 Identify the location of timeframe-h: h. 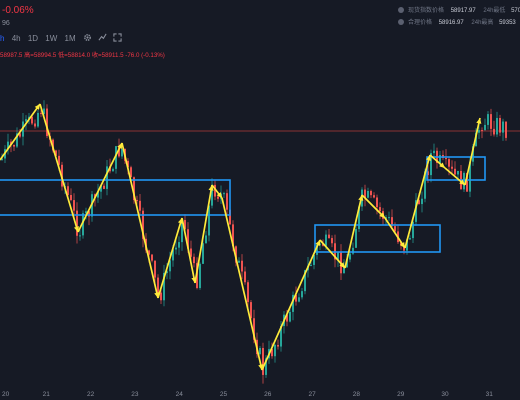
(2, 38).